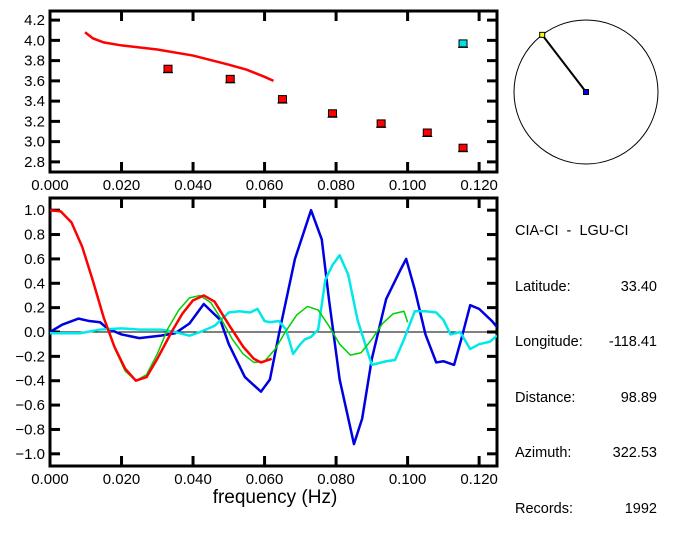 Image resolution: width=684 pixels, height=537 pixels. Describe the element at coordinates (34, 40) in the screenshot. I see `y-tick-label: 4.0` at that location.